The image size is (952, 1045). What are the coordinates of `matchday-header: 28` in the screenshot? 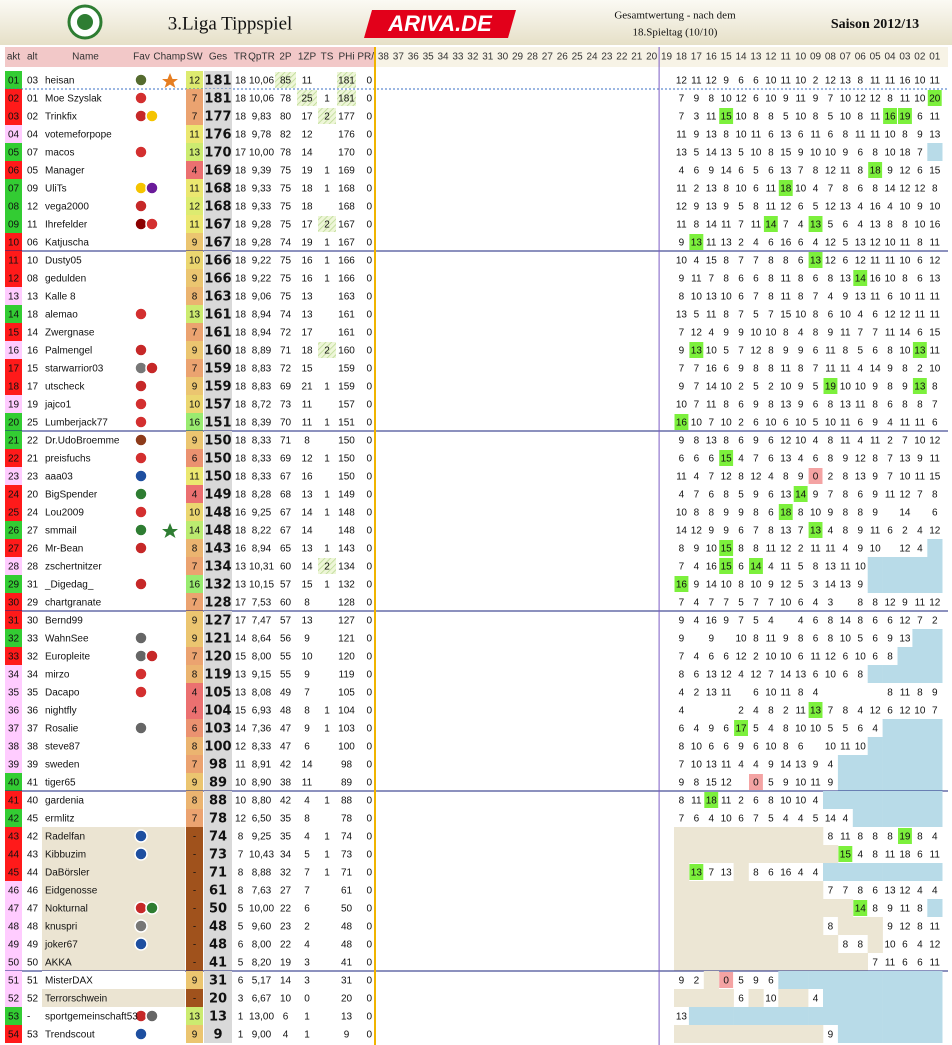 It's located at (533, 57).